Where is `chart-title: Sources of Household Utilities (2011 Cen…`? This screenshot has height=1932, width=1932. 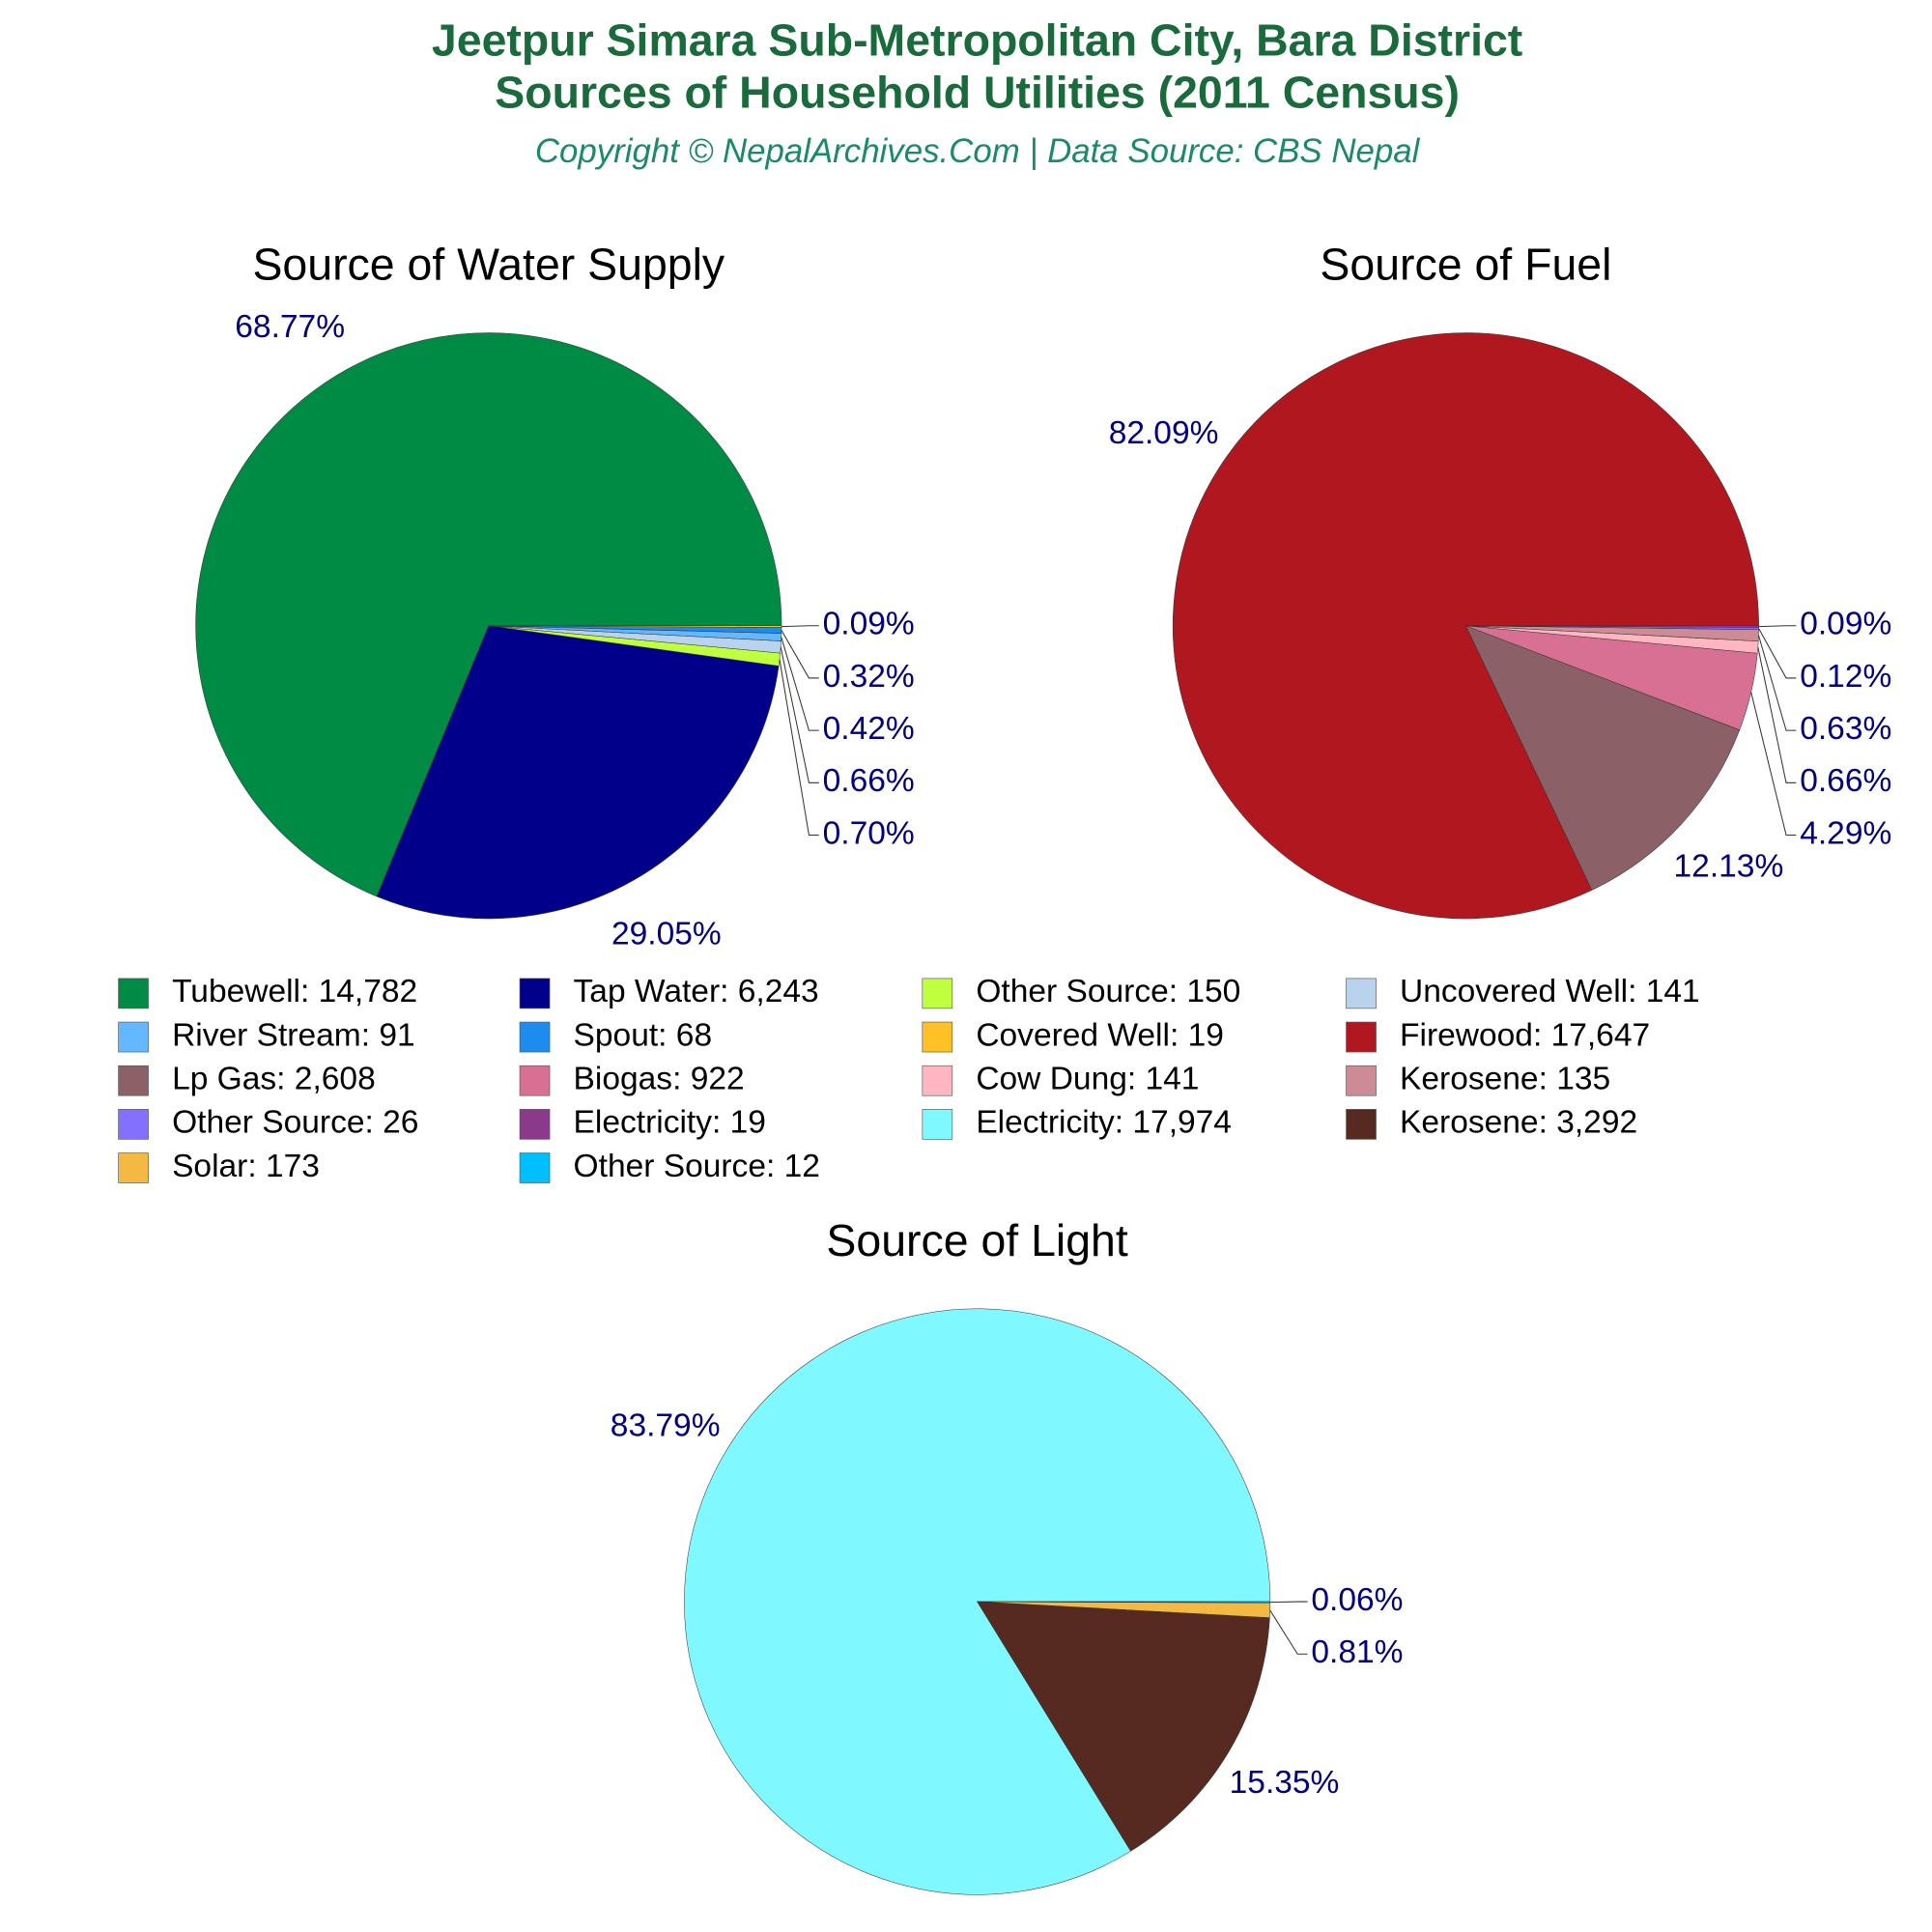
chart-title: Sources of Household Utilities (2011 Cen… is located at coordinates (977, 93).